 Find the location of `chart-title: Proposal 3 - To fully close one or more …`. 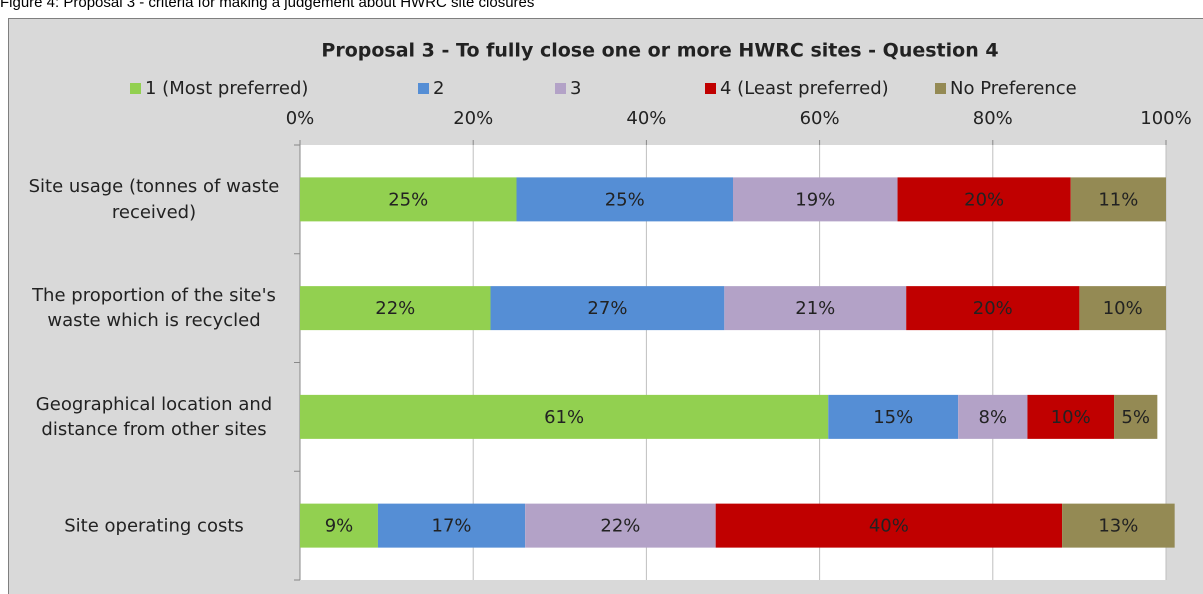

chart-title: Proposal 3 - To fully close one or more … is located at coordinates (659, 51).